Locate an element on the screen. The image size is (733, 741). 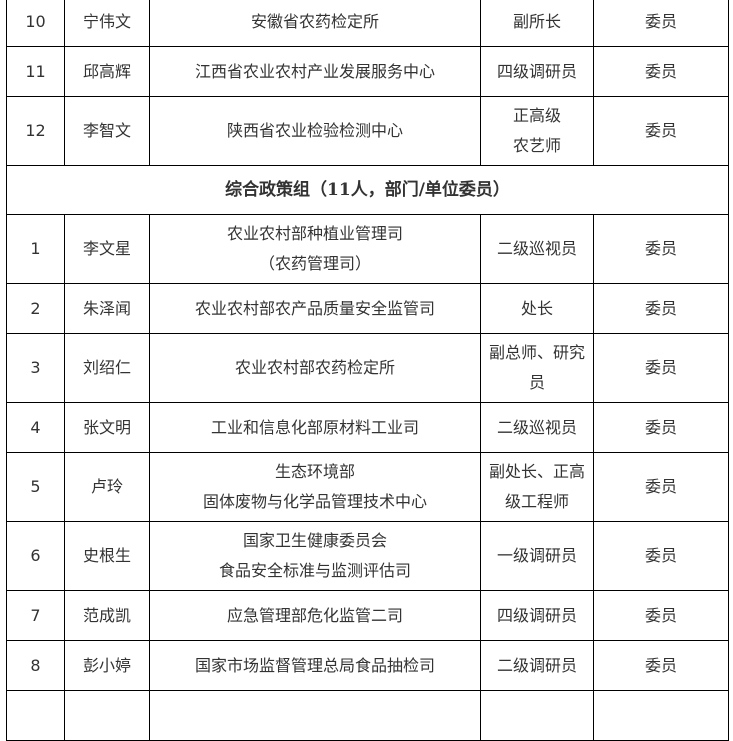
row-number: 5 is located at coordinates (35, 487).